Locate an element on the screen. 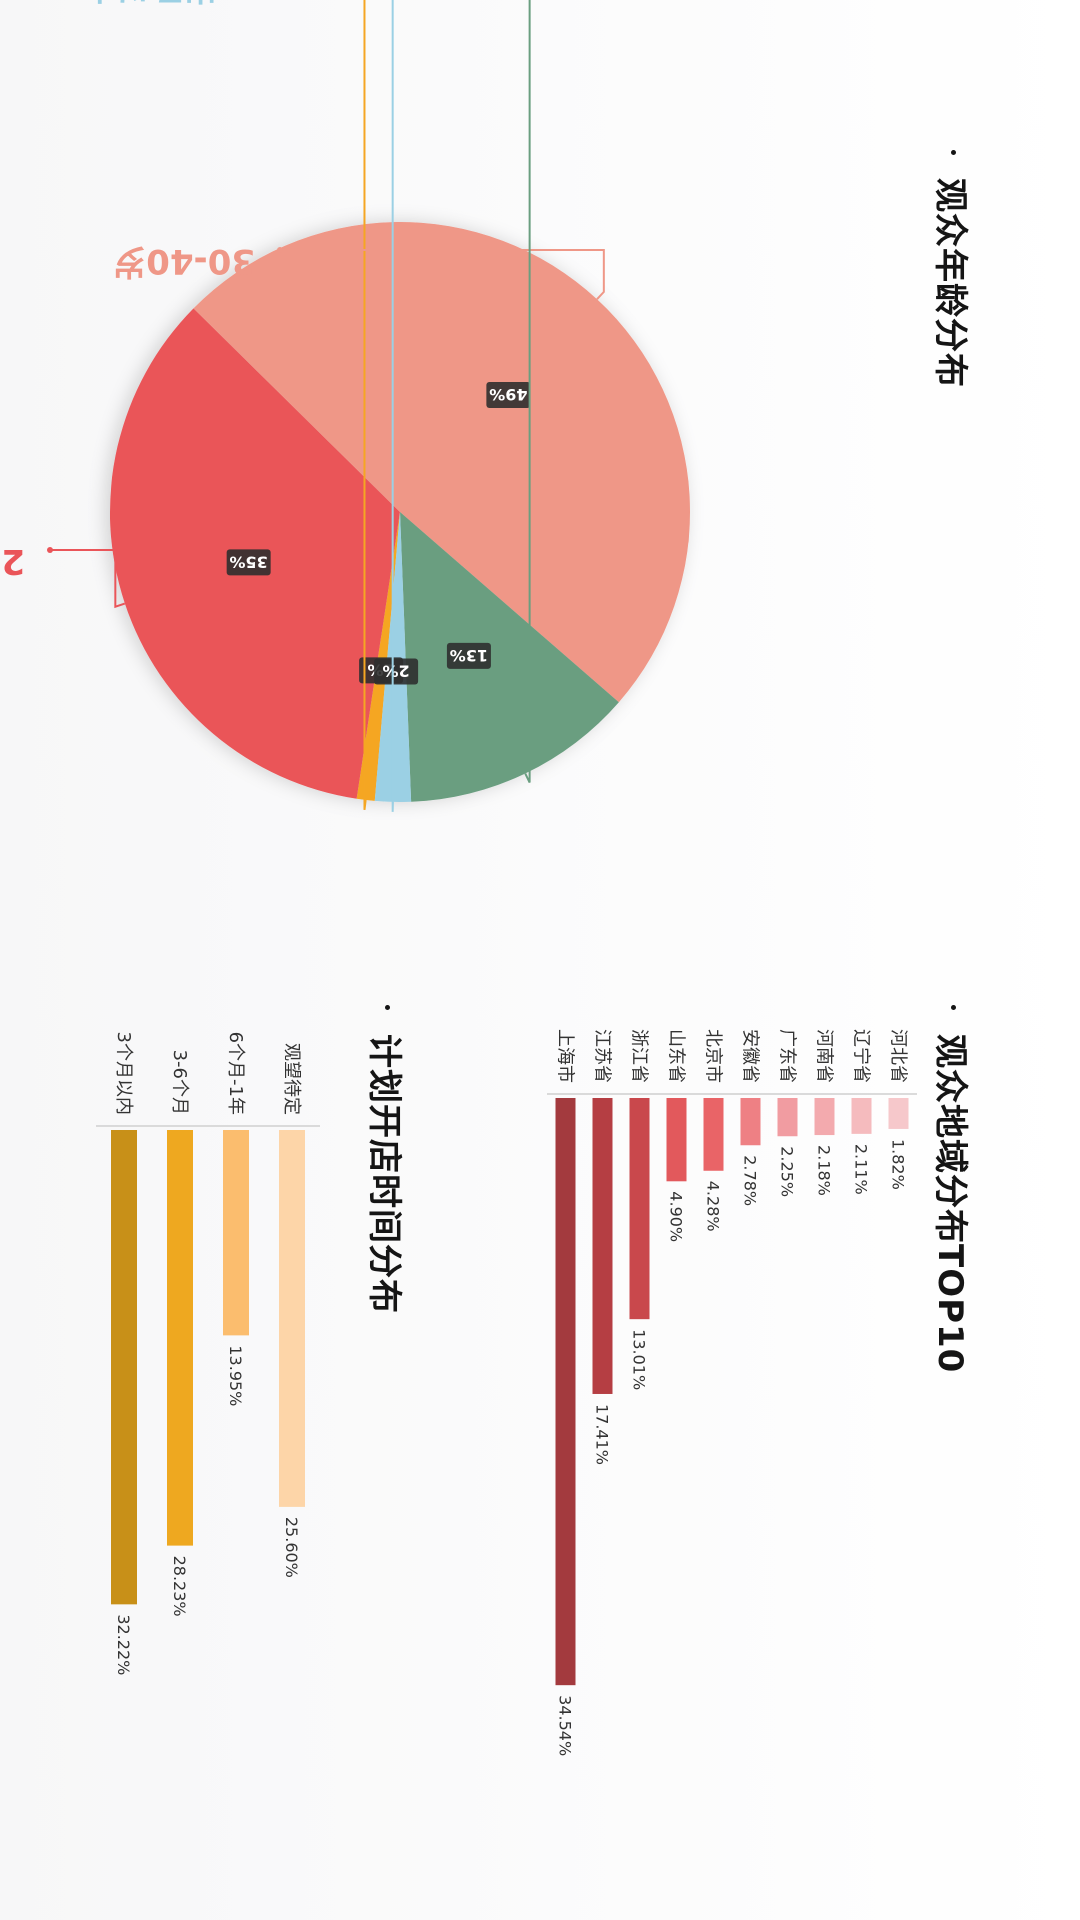 This screenshot has width=1080, height=1920. bar-value-label: 4.28% is located at coordinates (713, 1206).